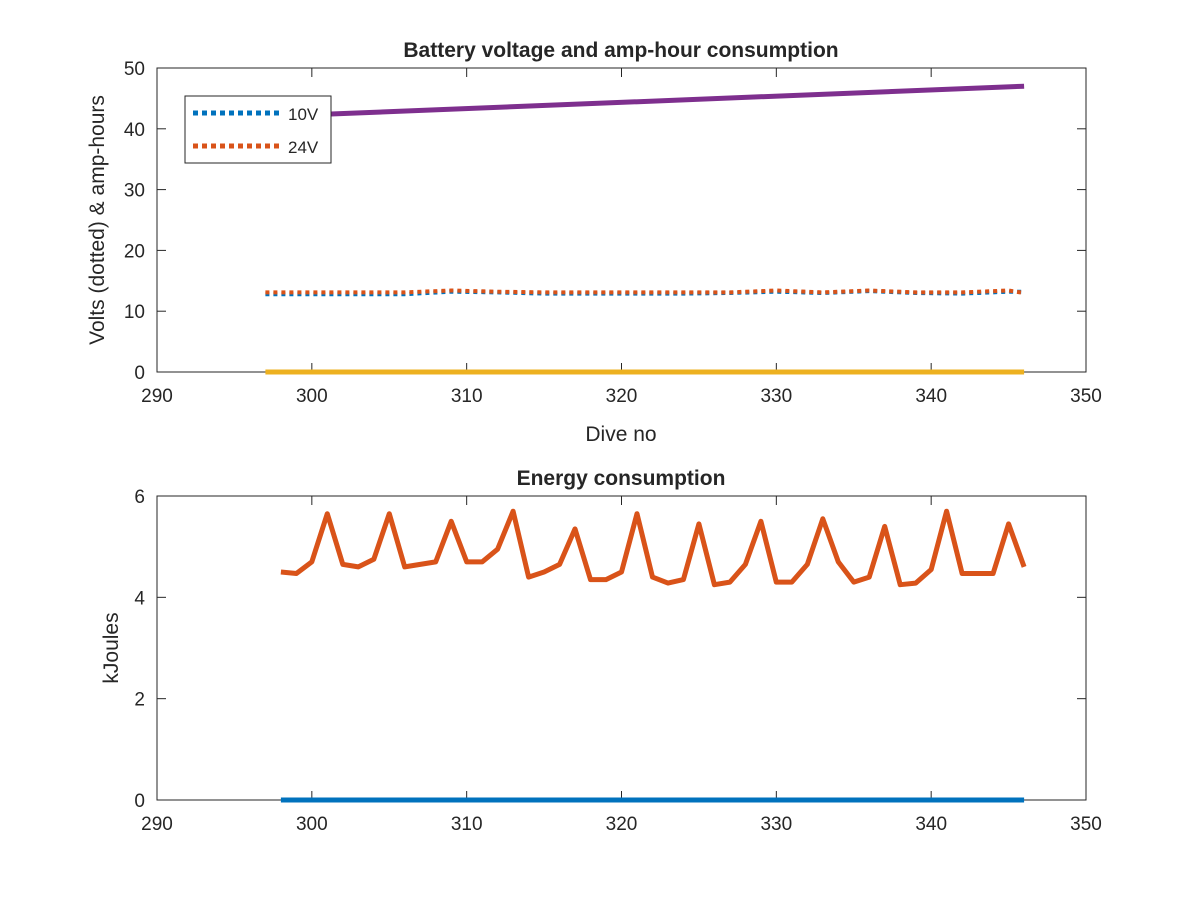 This screenshot has width=1200, height=900. What do you see at coordinates (620, 434) in the screenshot?
I see `battery-x-axis-label: Dive no` at bounding box center [620, 434].